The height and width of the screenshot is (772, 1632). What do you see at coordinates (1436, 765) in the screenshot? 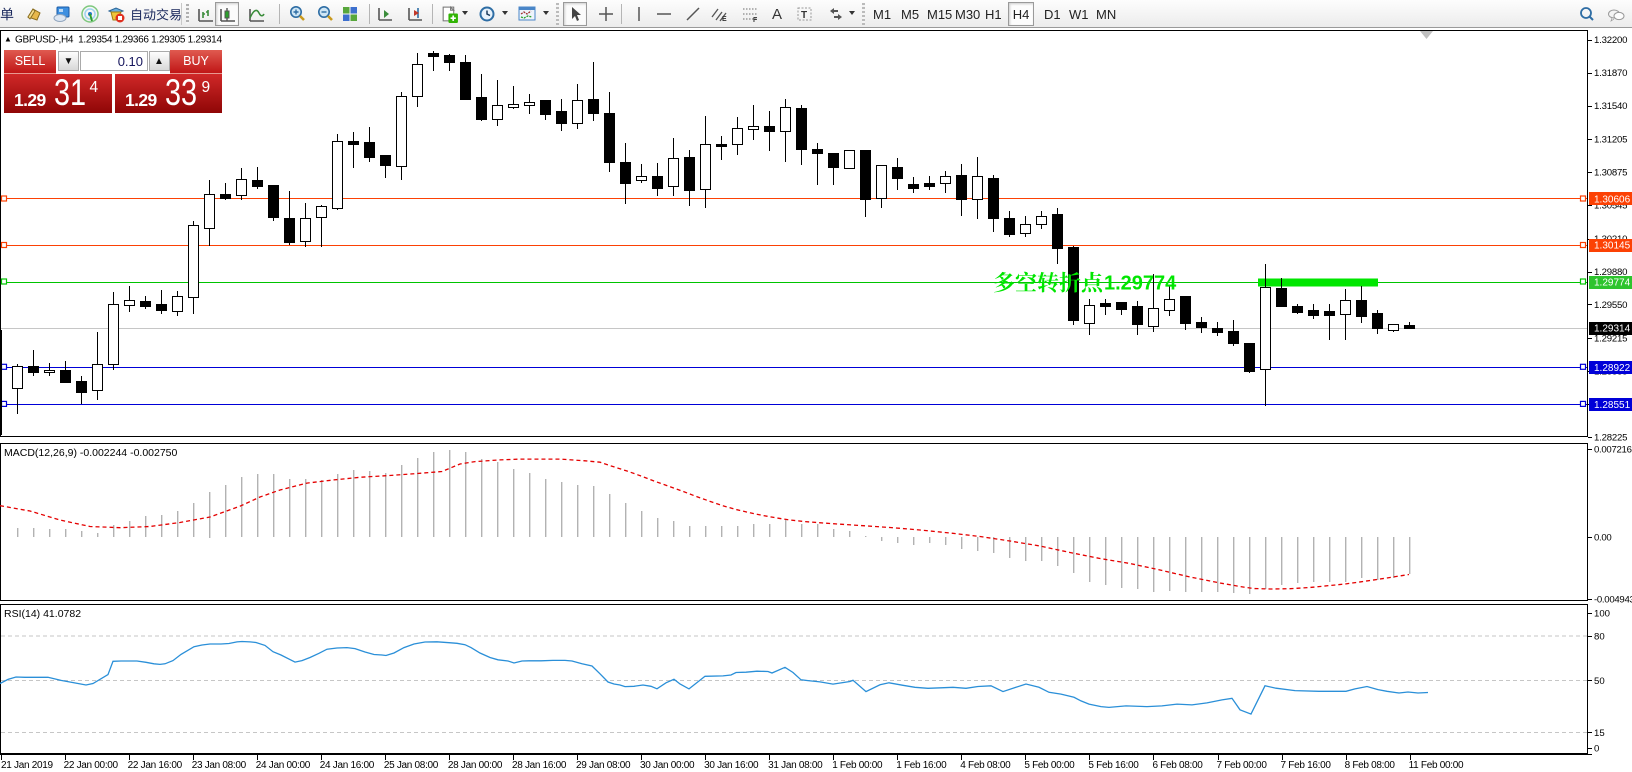
I see `svg-text: 11 Feb 00:00` at bounding box center [1436, 765].